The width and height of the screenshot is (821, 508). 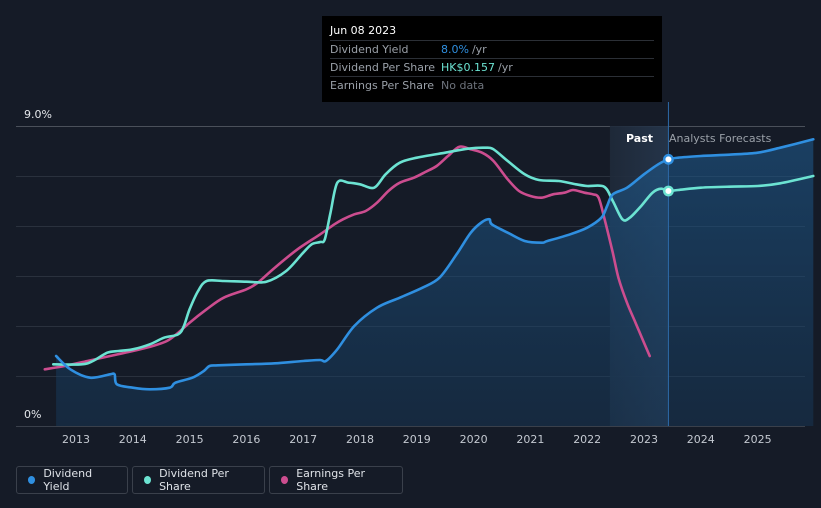 What do you see at coordinates (668, 264) in the screenshot?
I see `cursor-line` at bounding box center [668, 264].